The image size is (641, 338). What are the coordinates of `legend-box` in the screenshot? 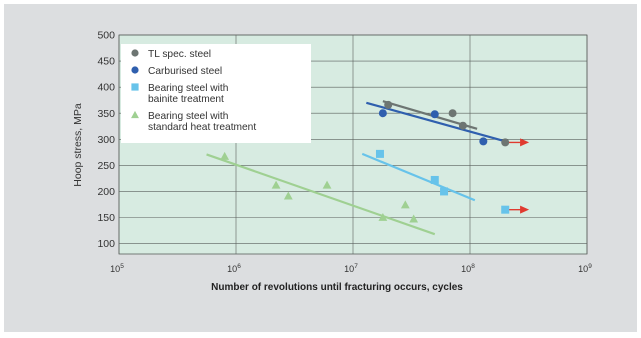 It's located at (216, 93).